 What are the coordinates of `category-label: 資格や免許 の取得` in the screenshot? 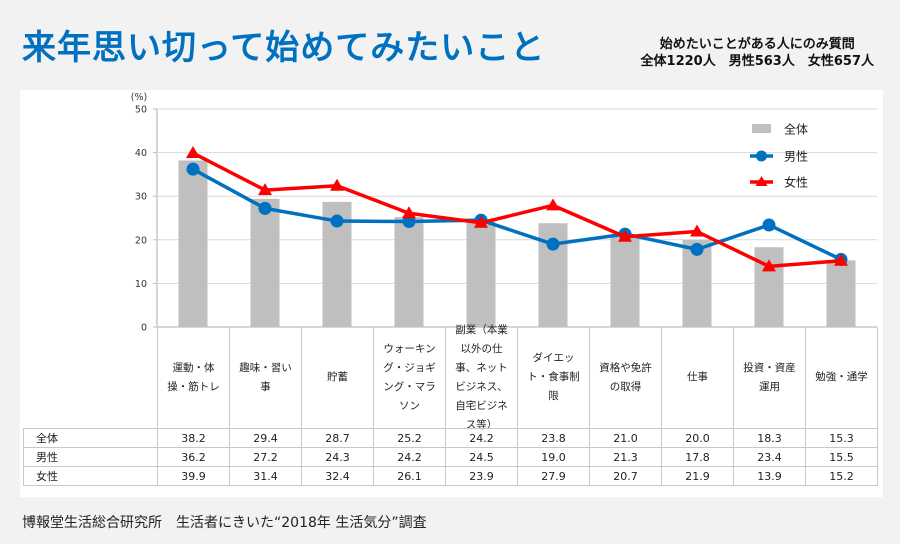 It's located at (625, 377).